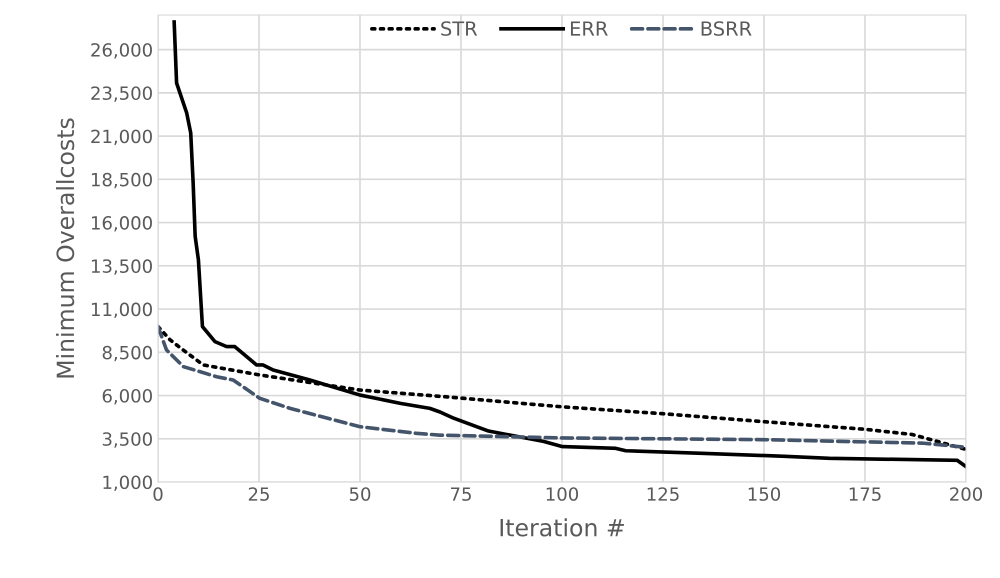 Image resolution: width=1000 pixels, height=578 pixels. What do you see at coordinates (122, 267) in the screenshot?
I see `y-tick-label: 13,500` at bounding box center [122, 267].